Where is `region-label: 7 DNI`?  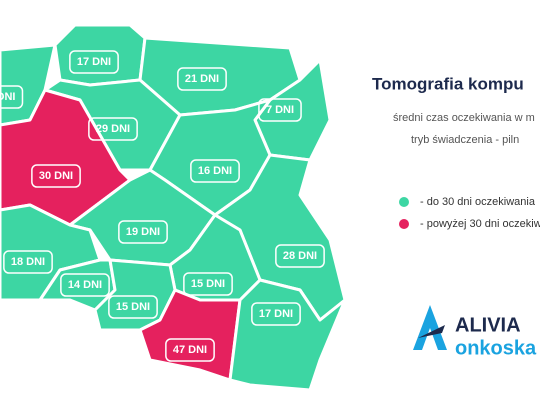
region-label: 7 DNI is located at coordinates (280, 110).